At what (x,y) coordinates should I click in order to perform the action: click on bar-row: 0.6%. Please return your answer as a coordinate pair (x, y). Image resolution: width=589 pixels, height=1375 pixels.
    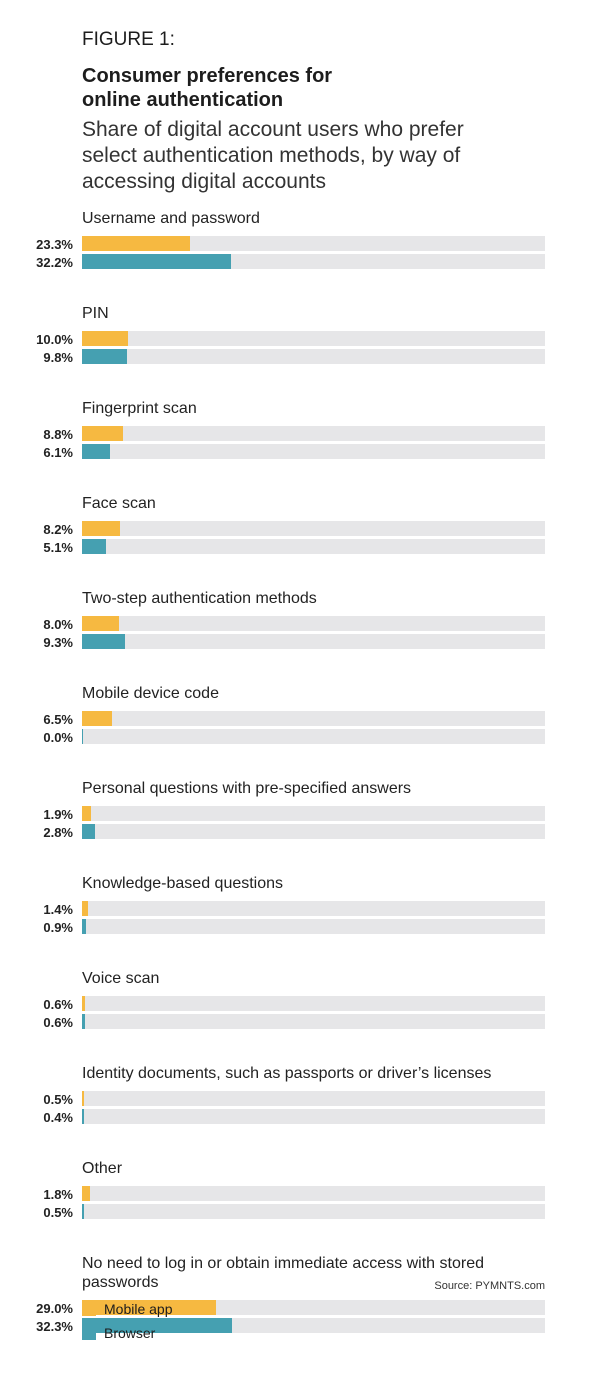
    Looking at the image, I should click on (294, 1023).